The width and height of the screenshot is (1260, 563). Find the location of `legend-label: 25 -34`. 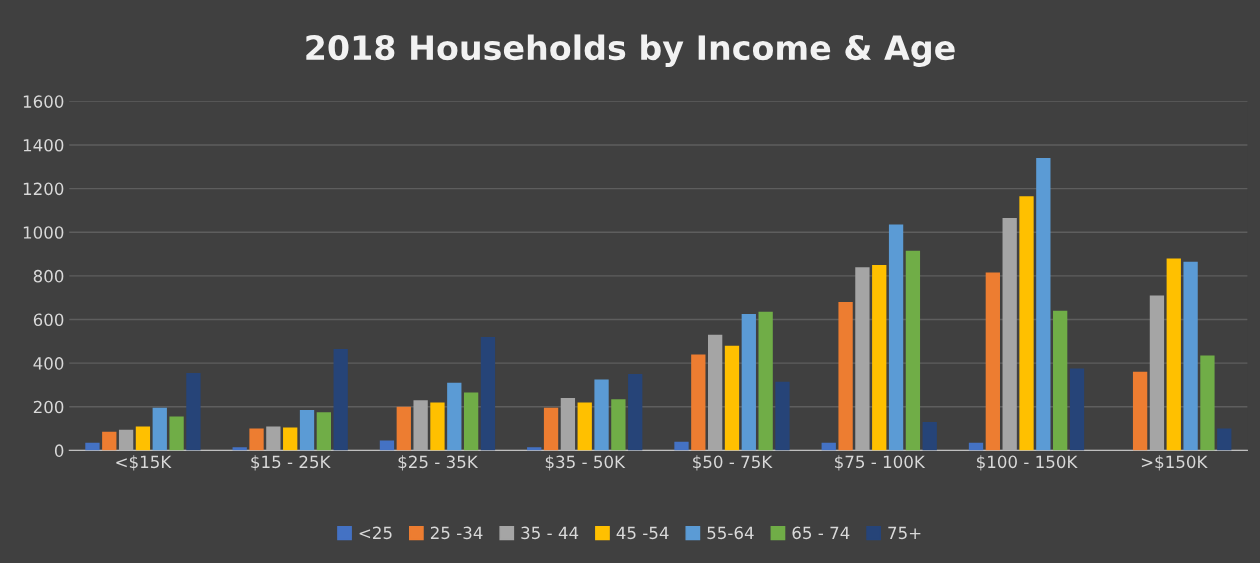

legend-label: 25 -34 is located at coordinates (456, 533).